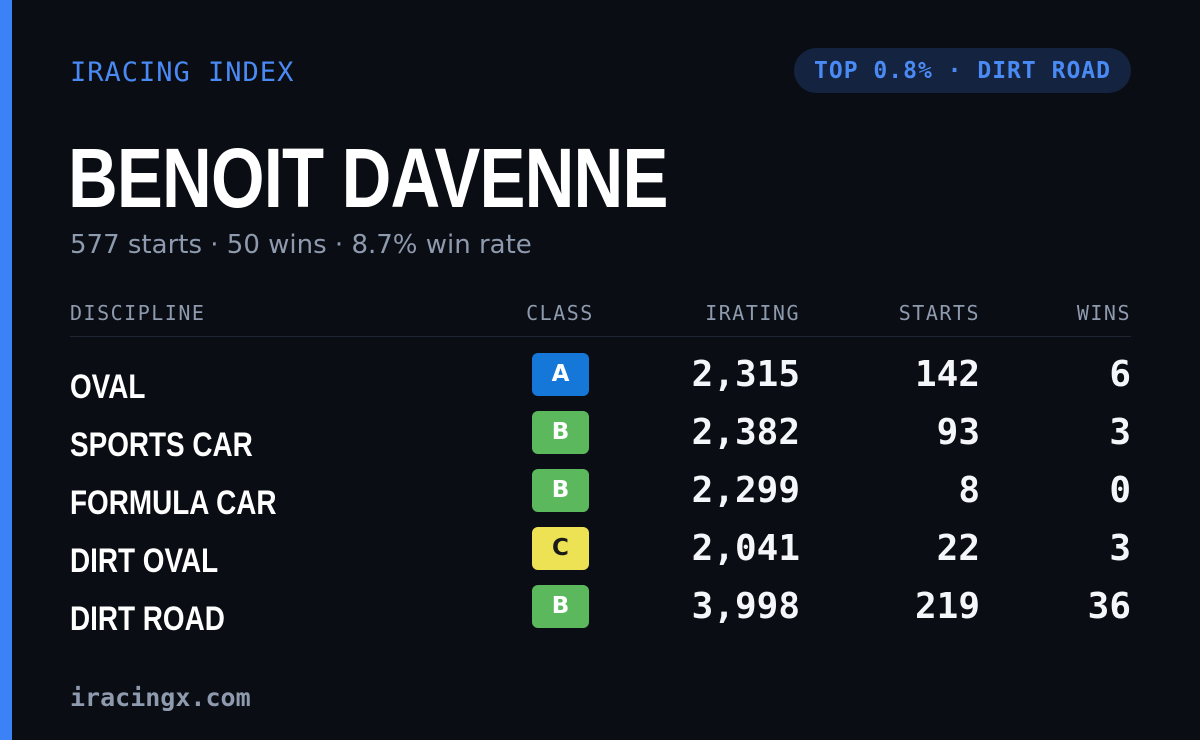  What do you see at coordinates (745, 374) in the screenshot?
I see `irating-value: 2,315` at bounding box center [745, 374].